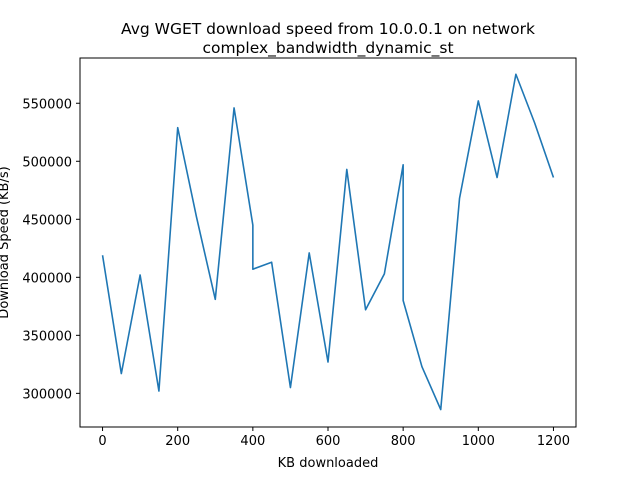 The width and height of the screenshot is (640, 484). Describe the element at coordinates (553, 441) in the screenshot. I see `x-tick-label: 1200` at that location.